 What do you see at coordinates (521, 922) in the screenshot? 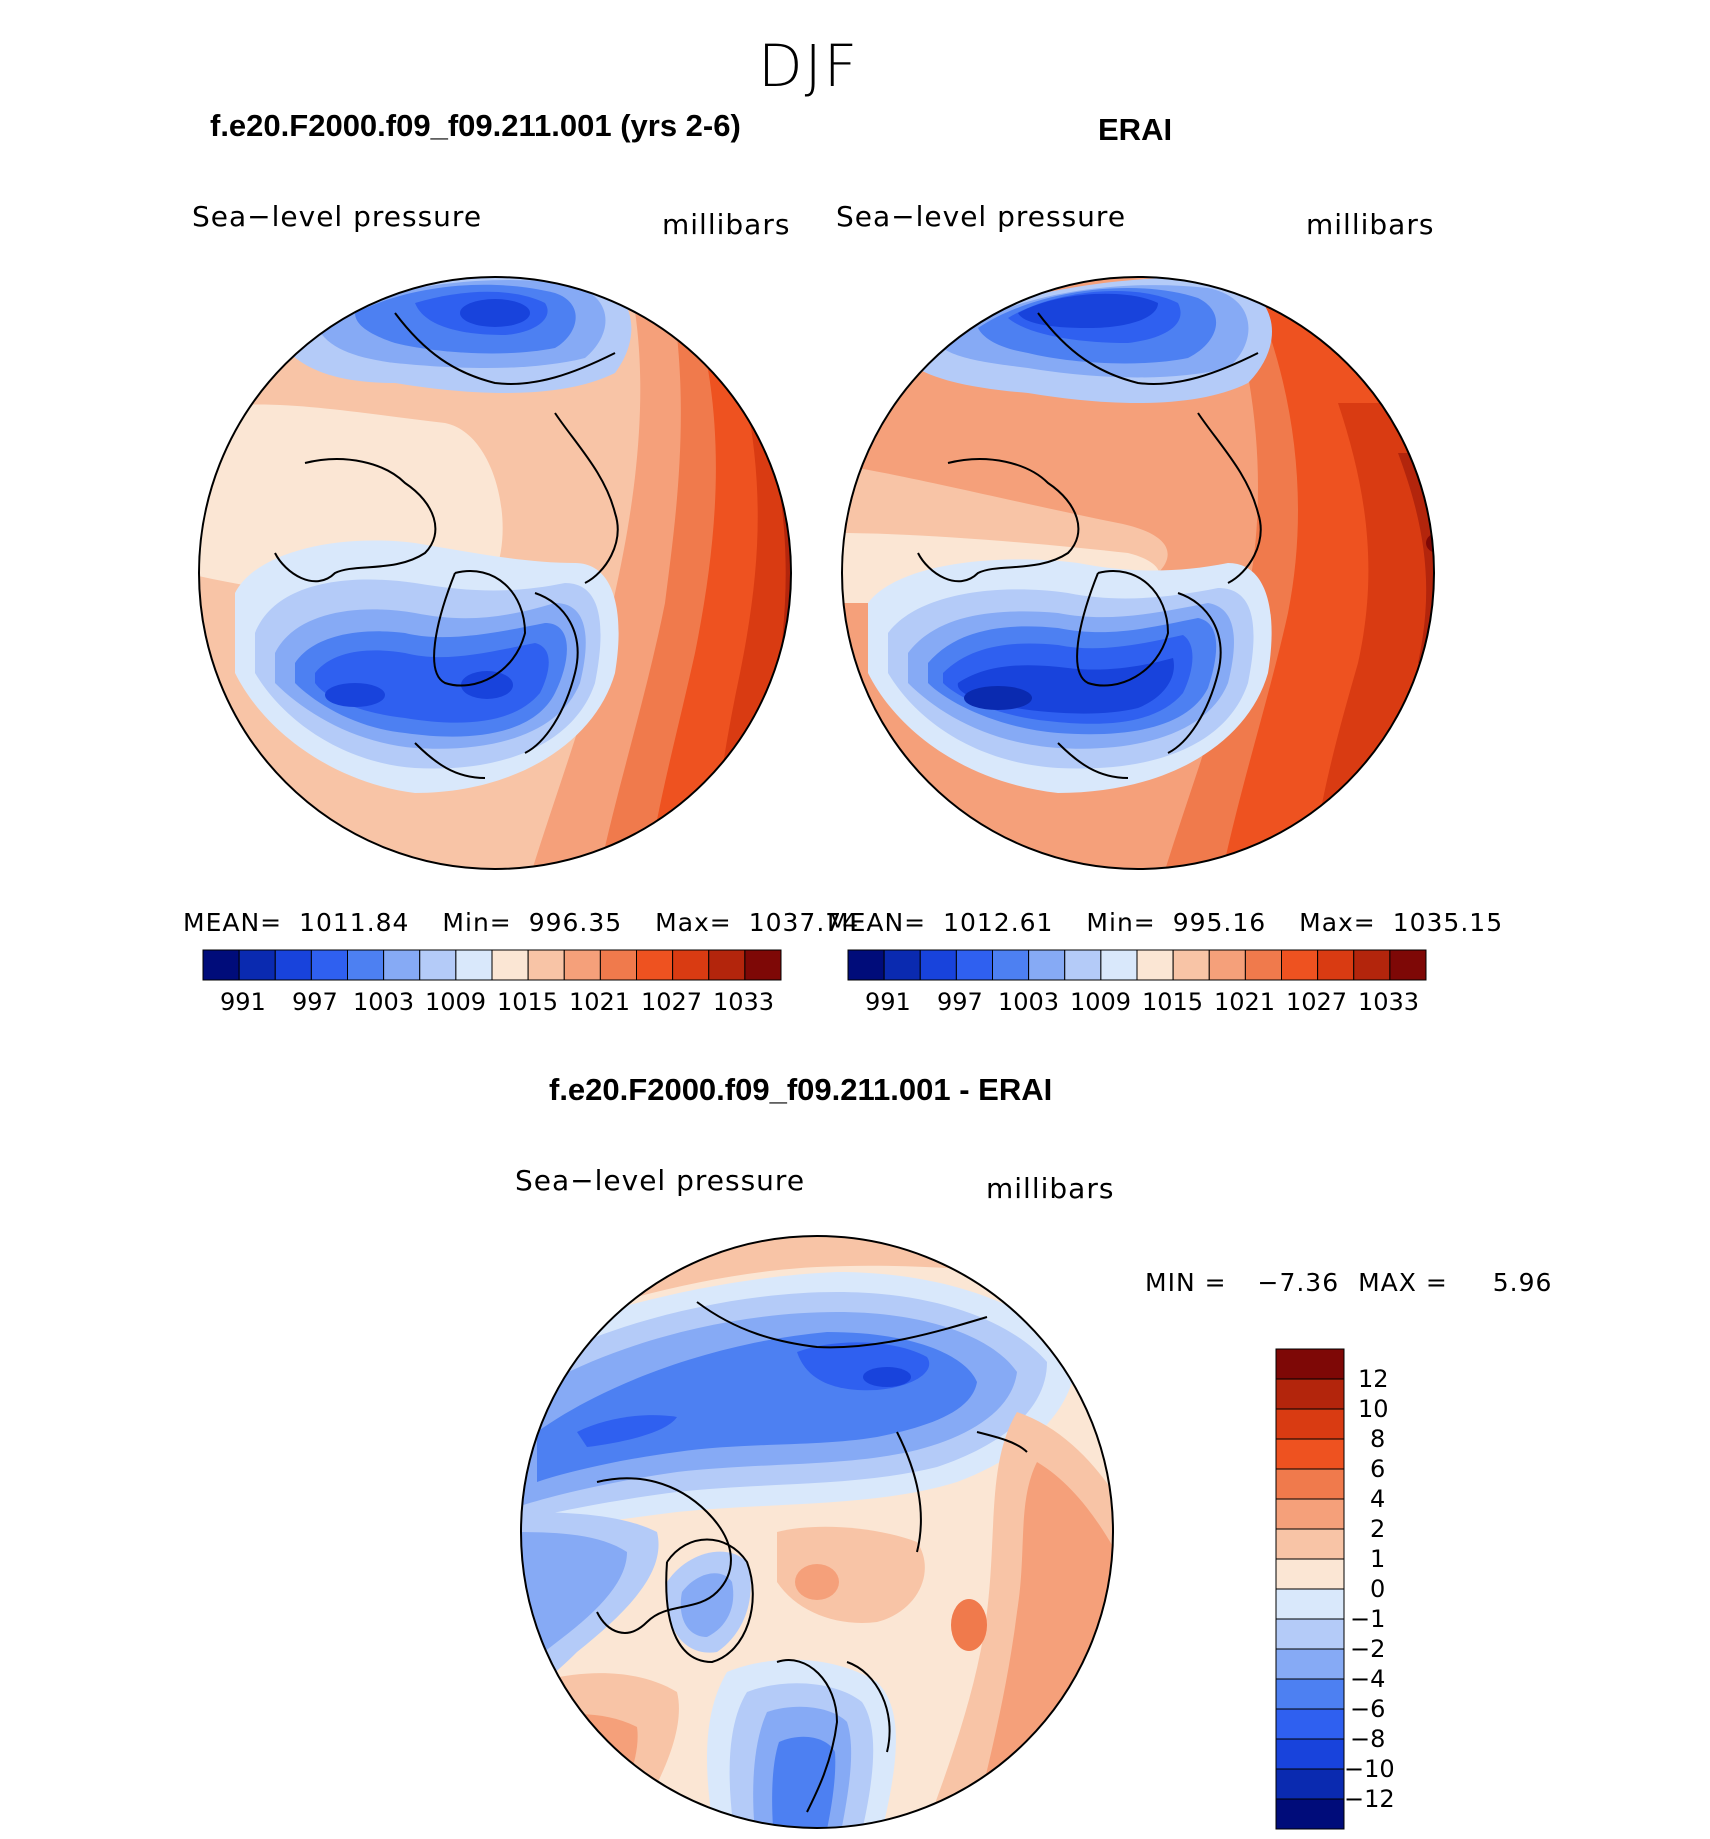
I see `stats-model: MEAN= 1011.84 Min= 996.35 Max= 1037.74` at bounding box center [521, 922].